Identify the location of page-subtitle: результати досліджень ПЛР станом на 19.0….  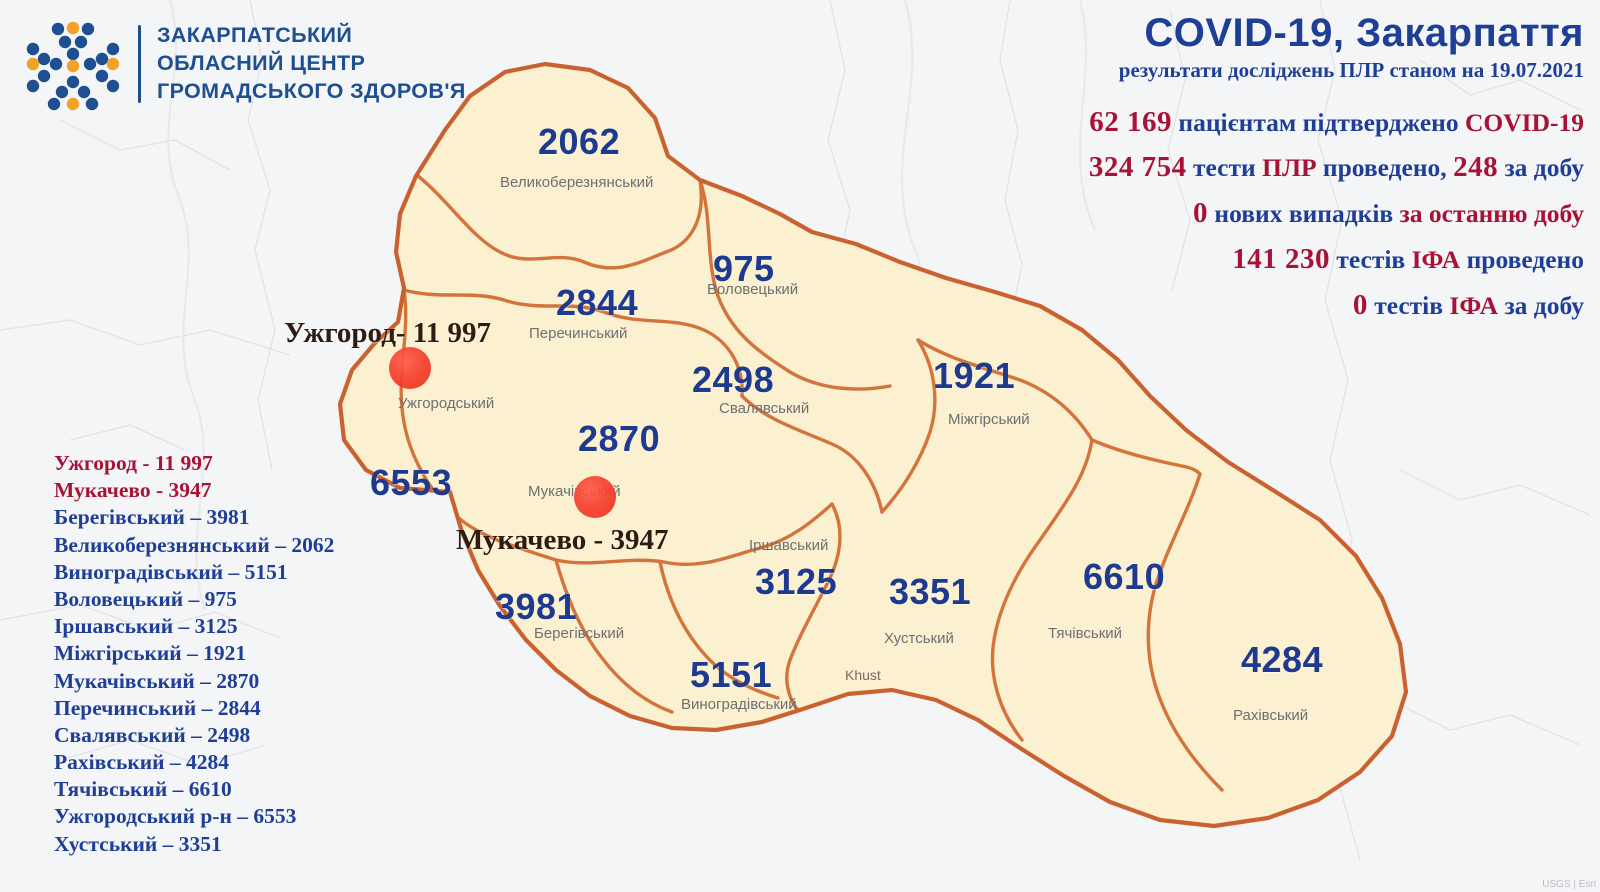
(1351, 70).